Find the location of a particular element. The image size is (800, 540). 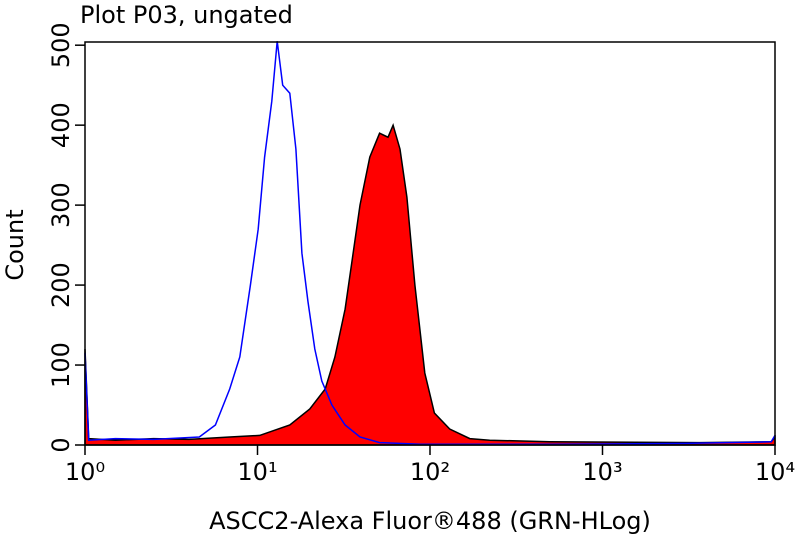

x-tick-label: 10⁴ is located at coordinates (775, 472).